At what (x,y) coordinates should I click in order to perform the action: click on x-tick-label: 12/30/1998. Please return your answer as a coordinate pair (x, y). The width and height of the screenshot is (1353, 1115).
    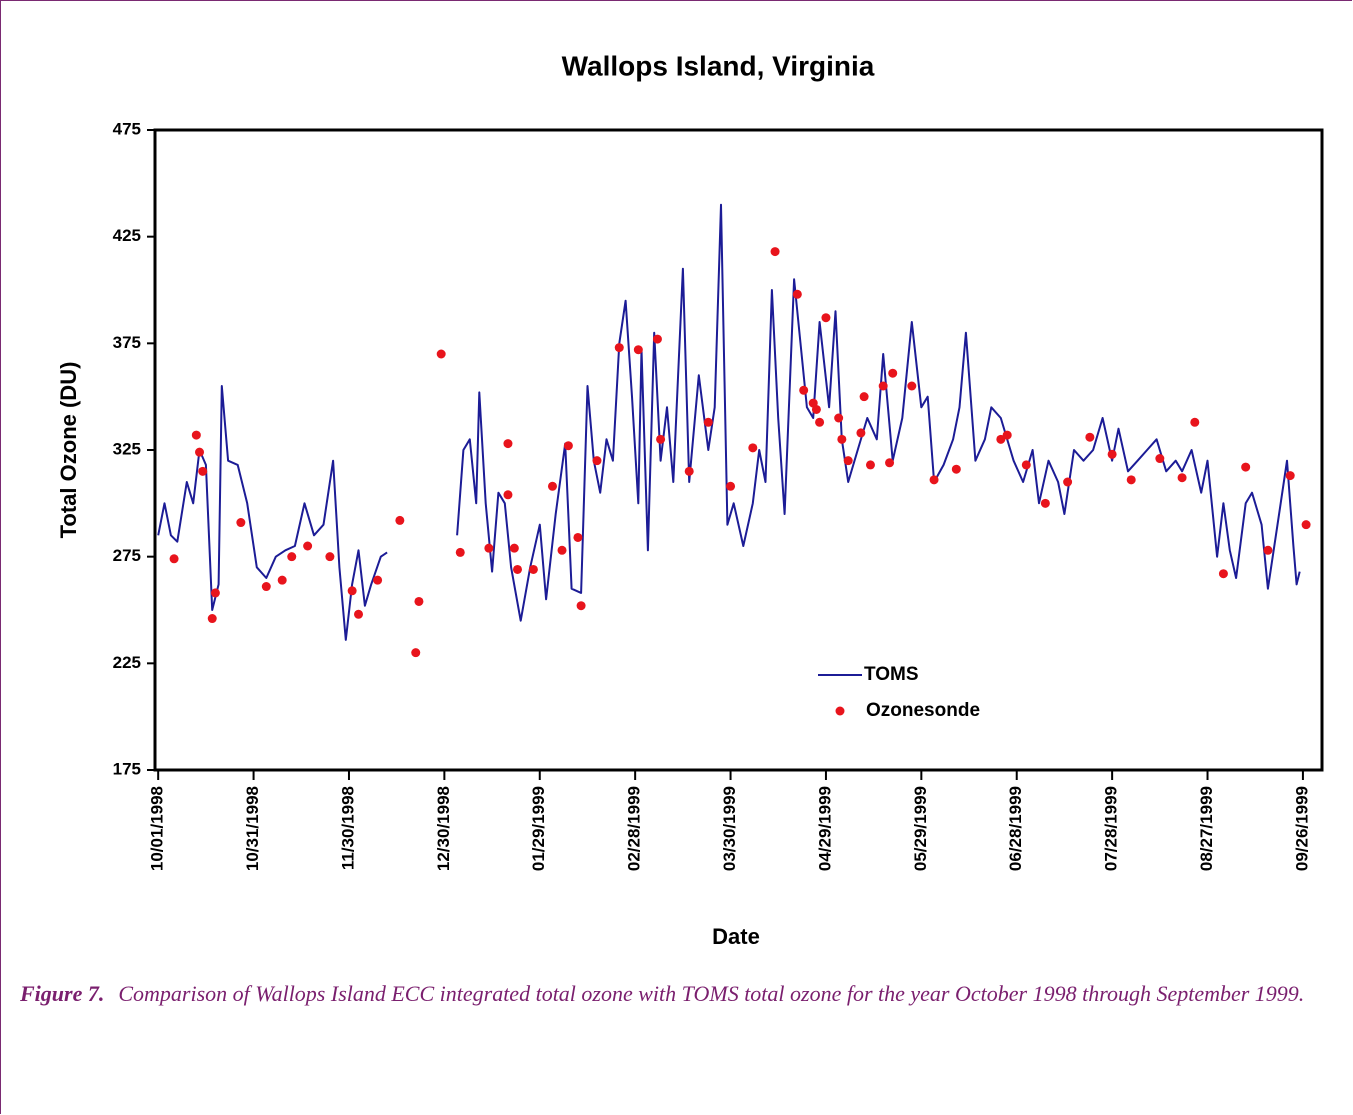
    Looking at the image, I should click on (443, 828).